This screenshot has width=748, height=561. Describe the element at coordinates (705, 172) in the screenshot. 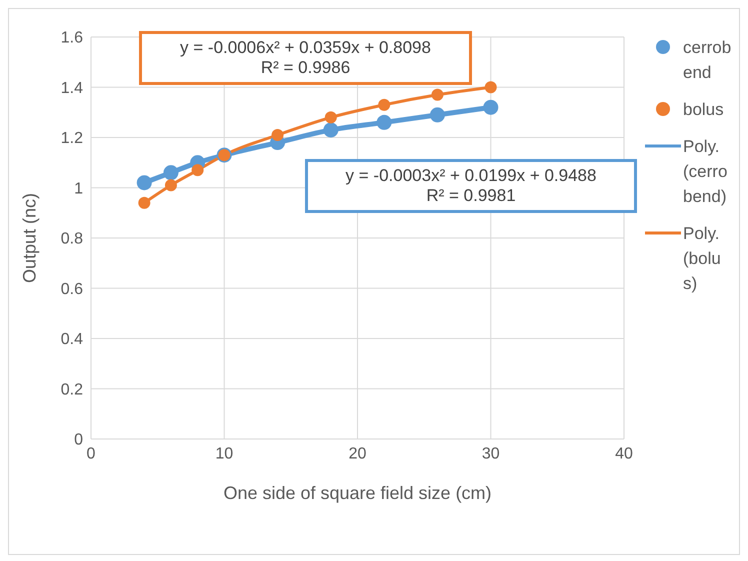

I see `legend-label: Poly. (cerrobend)` at that location.